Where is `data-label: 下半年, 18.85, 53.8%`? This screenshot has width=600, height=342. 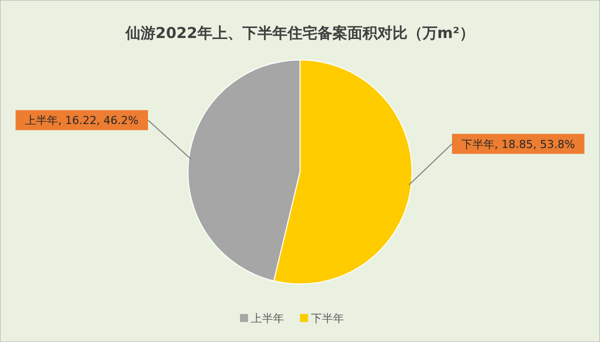
data-label: 下半年, 18.85, 53.8% is located at coordinates (518, 144).